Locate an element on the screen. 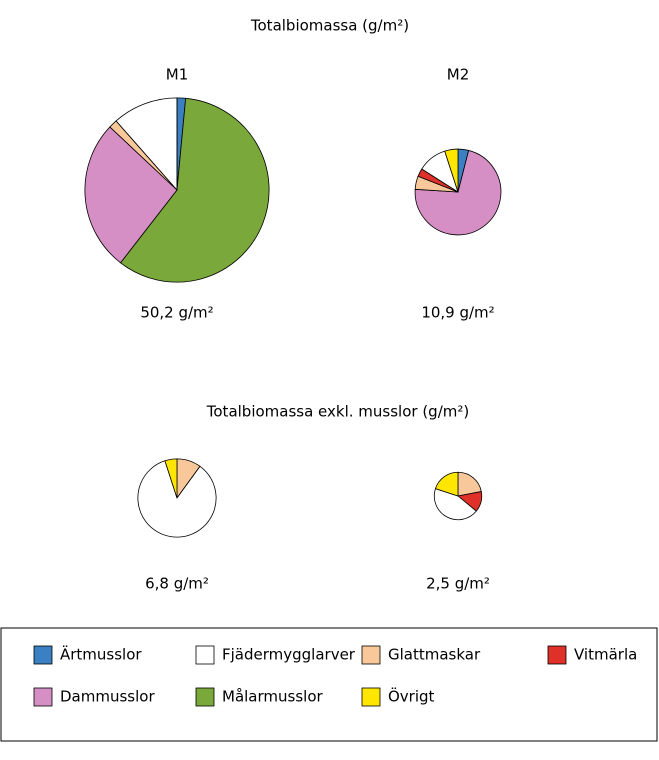 The width and height of the screenshot is (659, 760). legend-label: Dammusslor is located at coordinates (107, 697).